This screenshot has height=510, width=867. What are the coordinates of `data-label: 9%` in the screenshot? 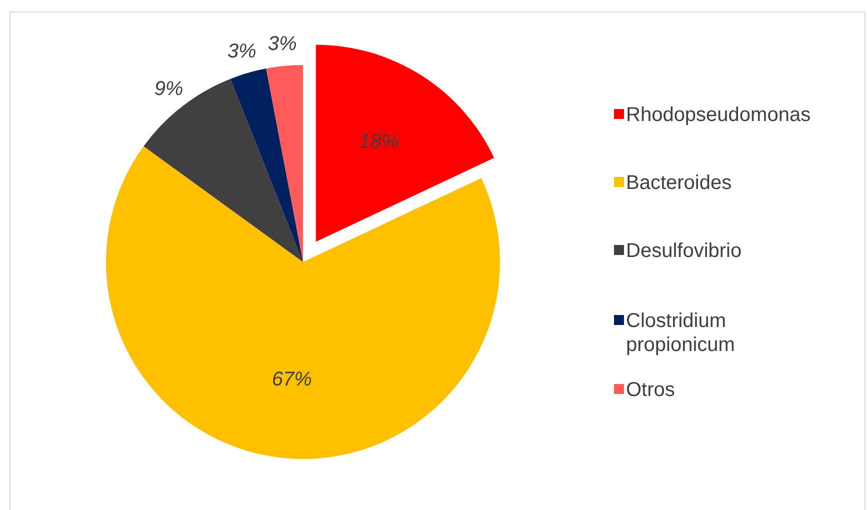 It's located at (169, 89).